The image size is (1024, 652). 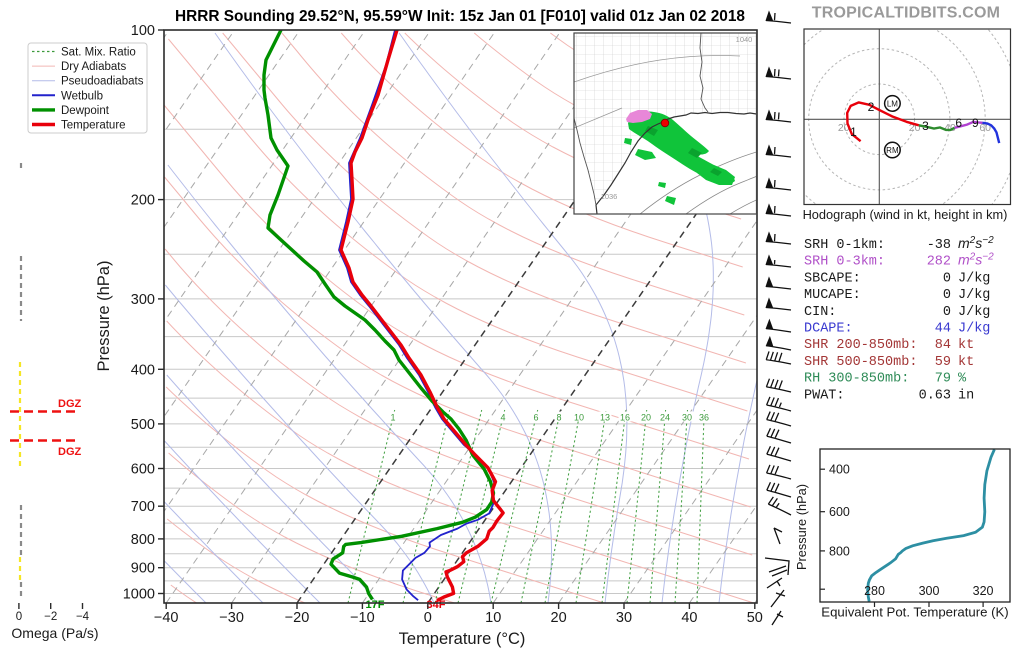 I want to click on svg-text: 8, so click(x=558, y=418).